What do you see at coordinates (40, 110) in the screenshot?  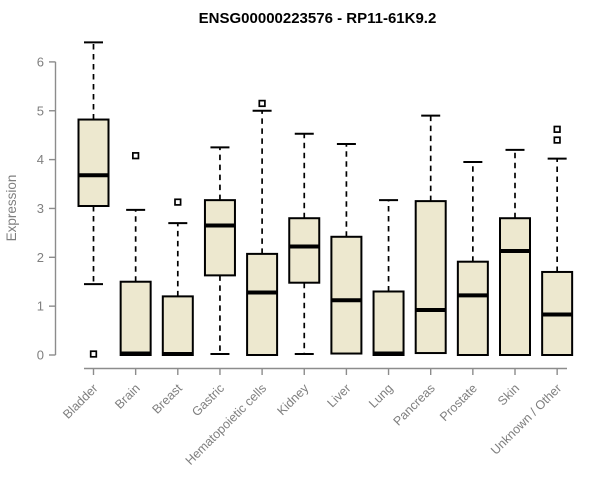 I see `y-tick-label: 5` at bounding box center [40, 110].